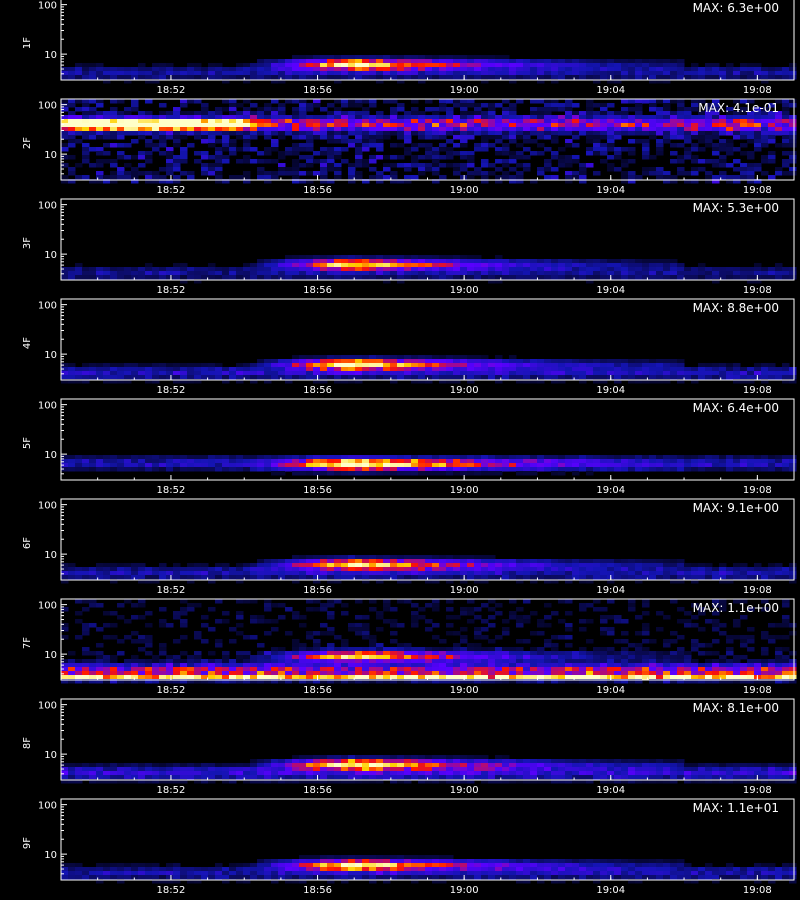 Image resolution: width=800 pixels, height=900 pixels. I want to click on panel-label: 4F, so click(27, 343).